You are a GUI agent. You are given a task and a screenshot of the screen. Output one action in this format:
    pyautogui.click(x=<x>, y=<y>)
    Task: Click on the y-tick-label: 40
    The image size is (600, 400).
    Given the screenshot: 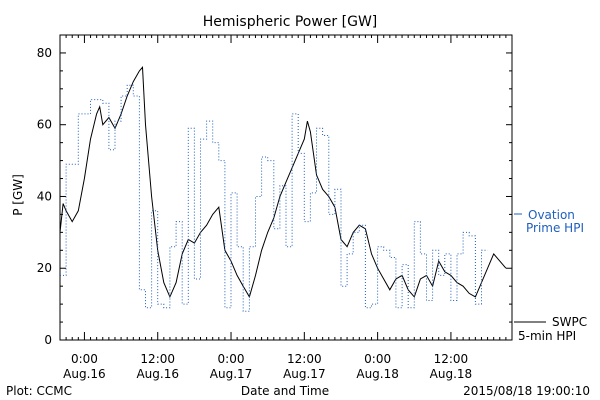 What is the action you would take?
    pyautogui.click(x=44, y=196)
    